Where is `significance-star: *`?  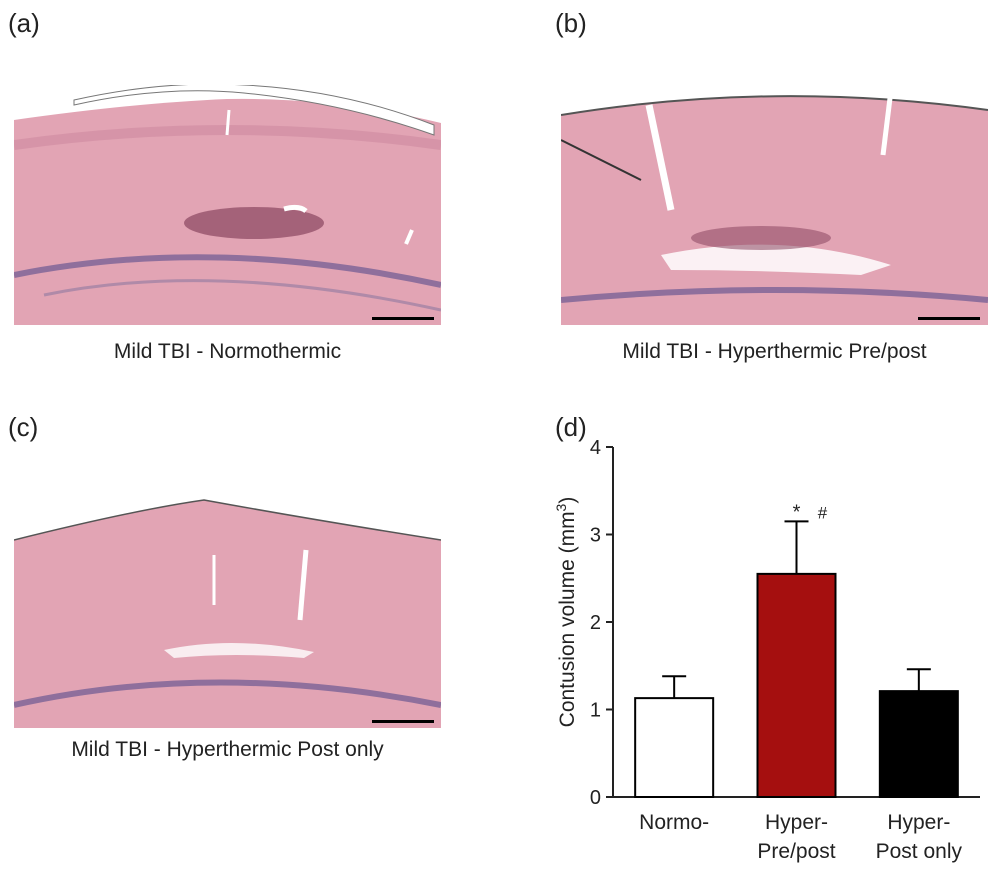 significance-star: * is located at coordinates (797, 512).